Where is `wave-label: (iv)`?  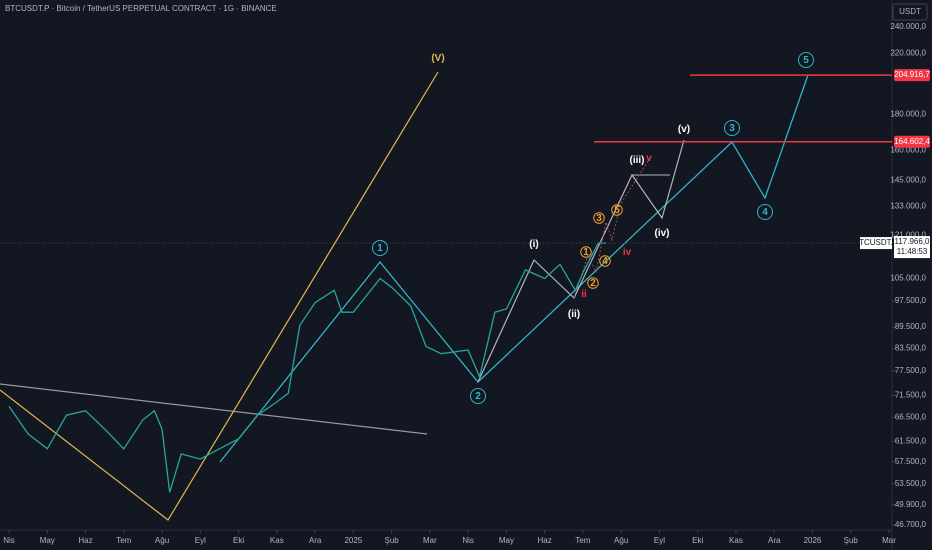
wave-label: (iv) is located at coordinates (662, 233).